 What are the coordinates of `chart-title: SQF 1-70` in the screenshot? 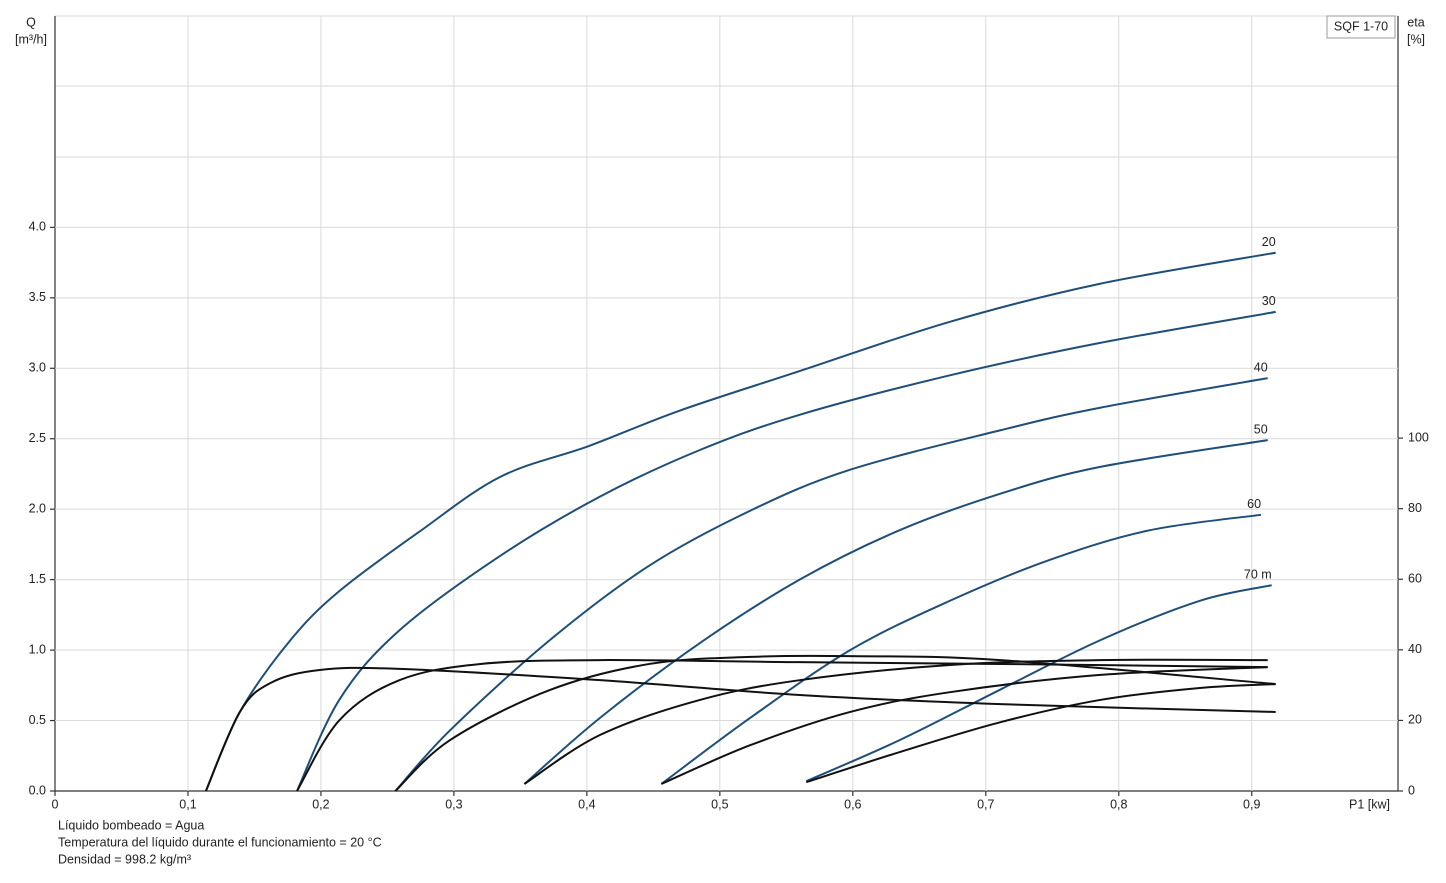 It's located at (1361, 26).